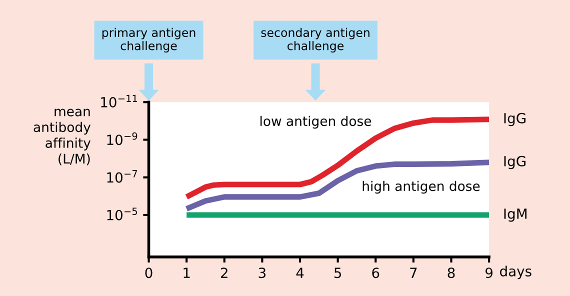 Image resolution: width=570 pixels, height=296 pixels. I want to click on text: primary antigen challenge, so click(149, 40).